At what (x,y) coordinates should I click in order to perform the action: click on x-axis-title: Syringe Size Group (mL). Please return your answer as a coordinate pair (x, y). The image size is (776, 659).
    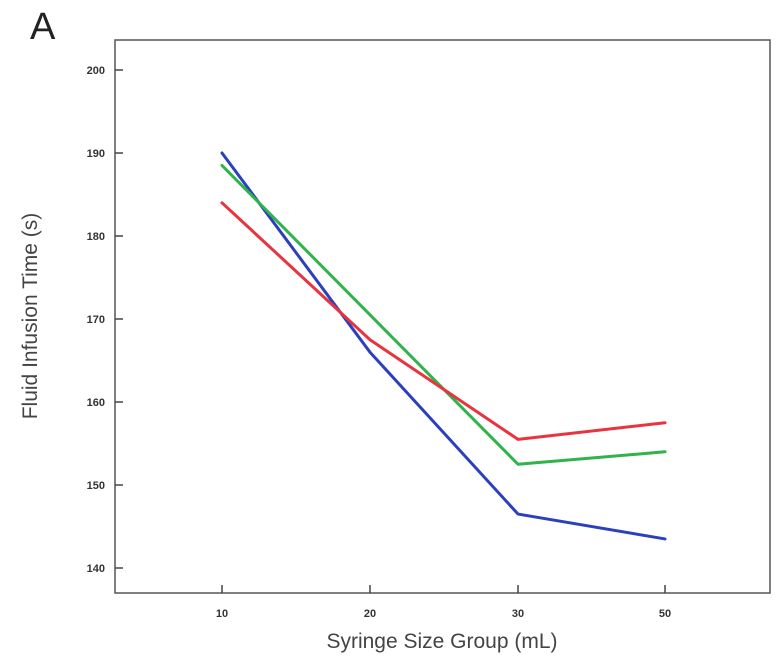
    Looking at the image, I should click on (441, 641).